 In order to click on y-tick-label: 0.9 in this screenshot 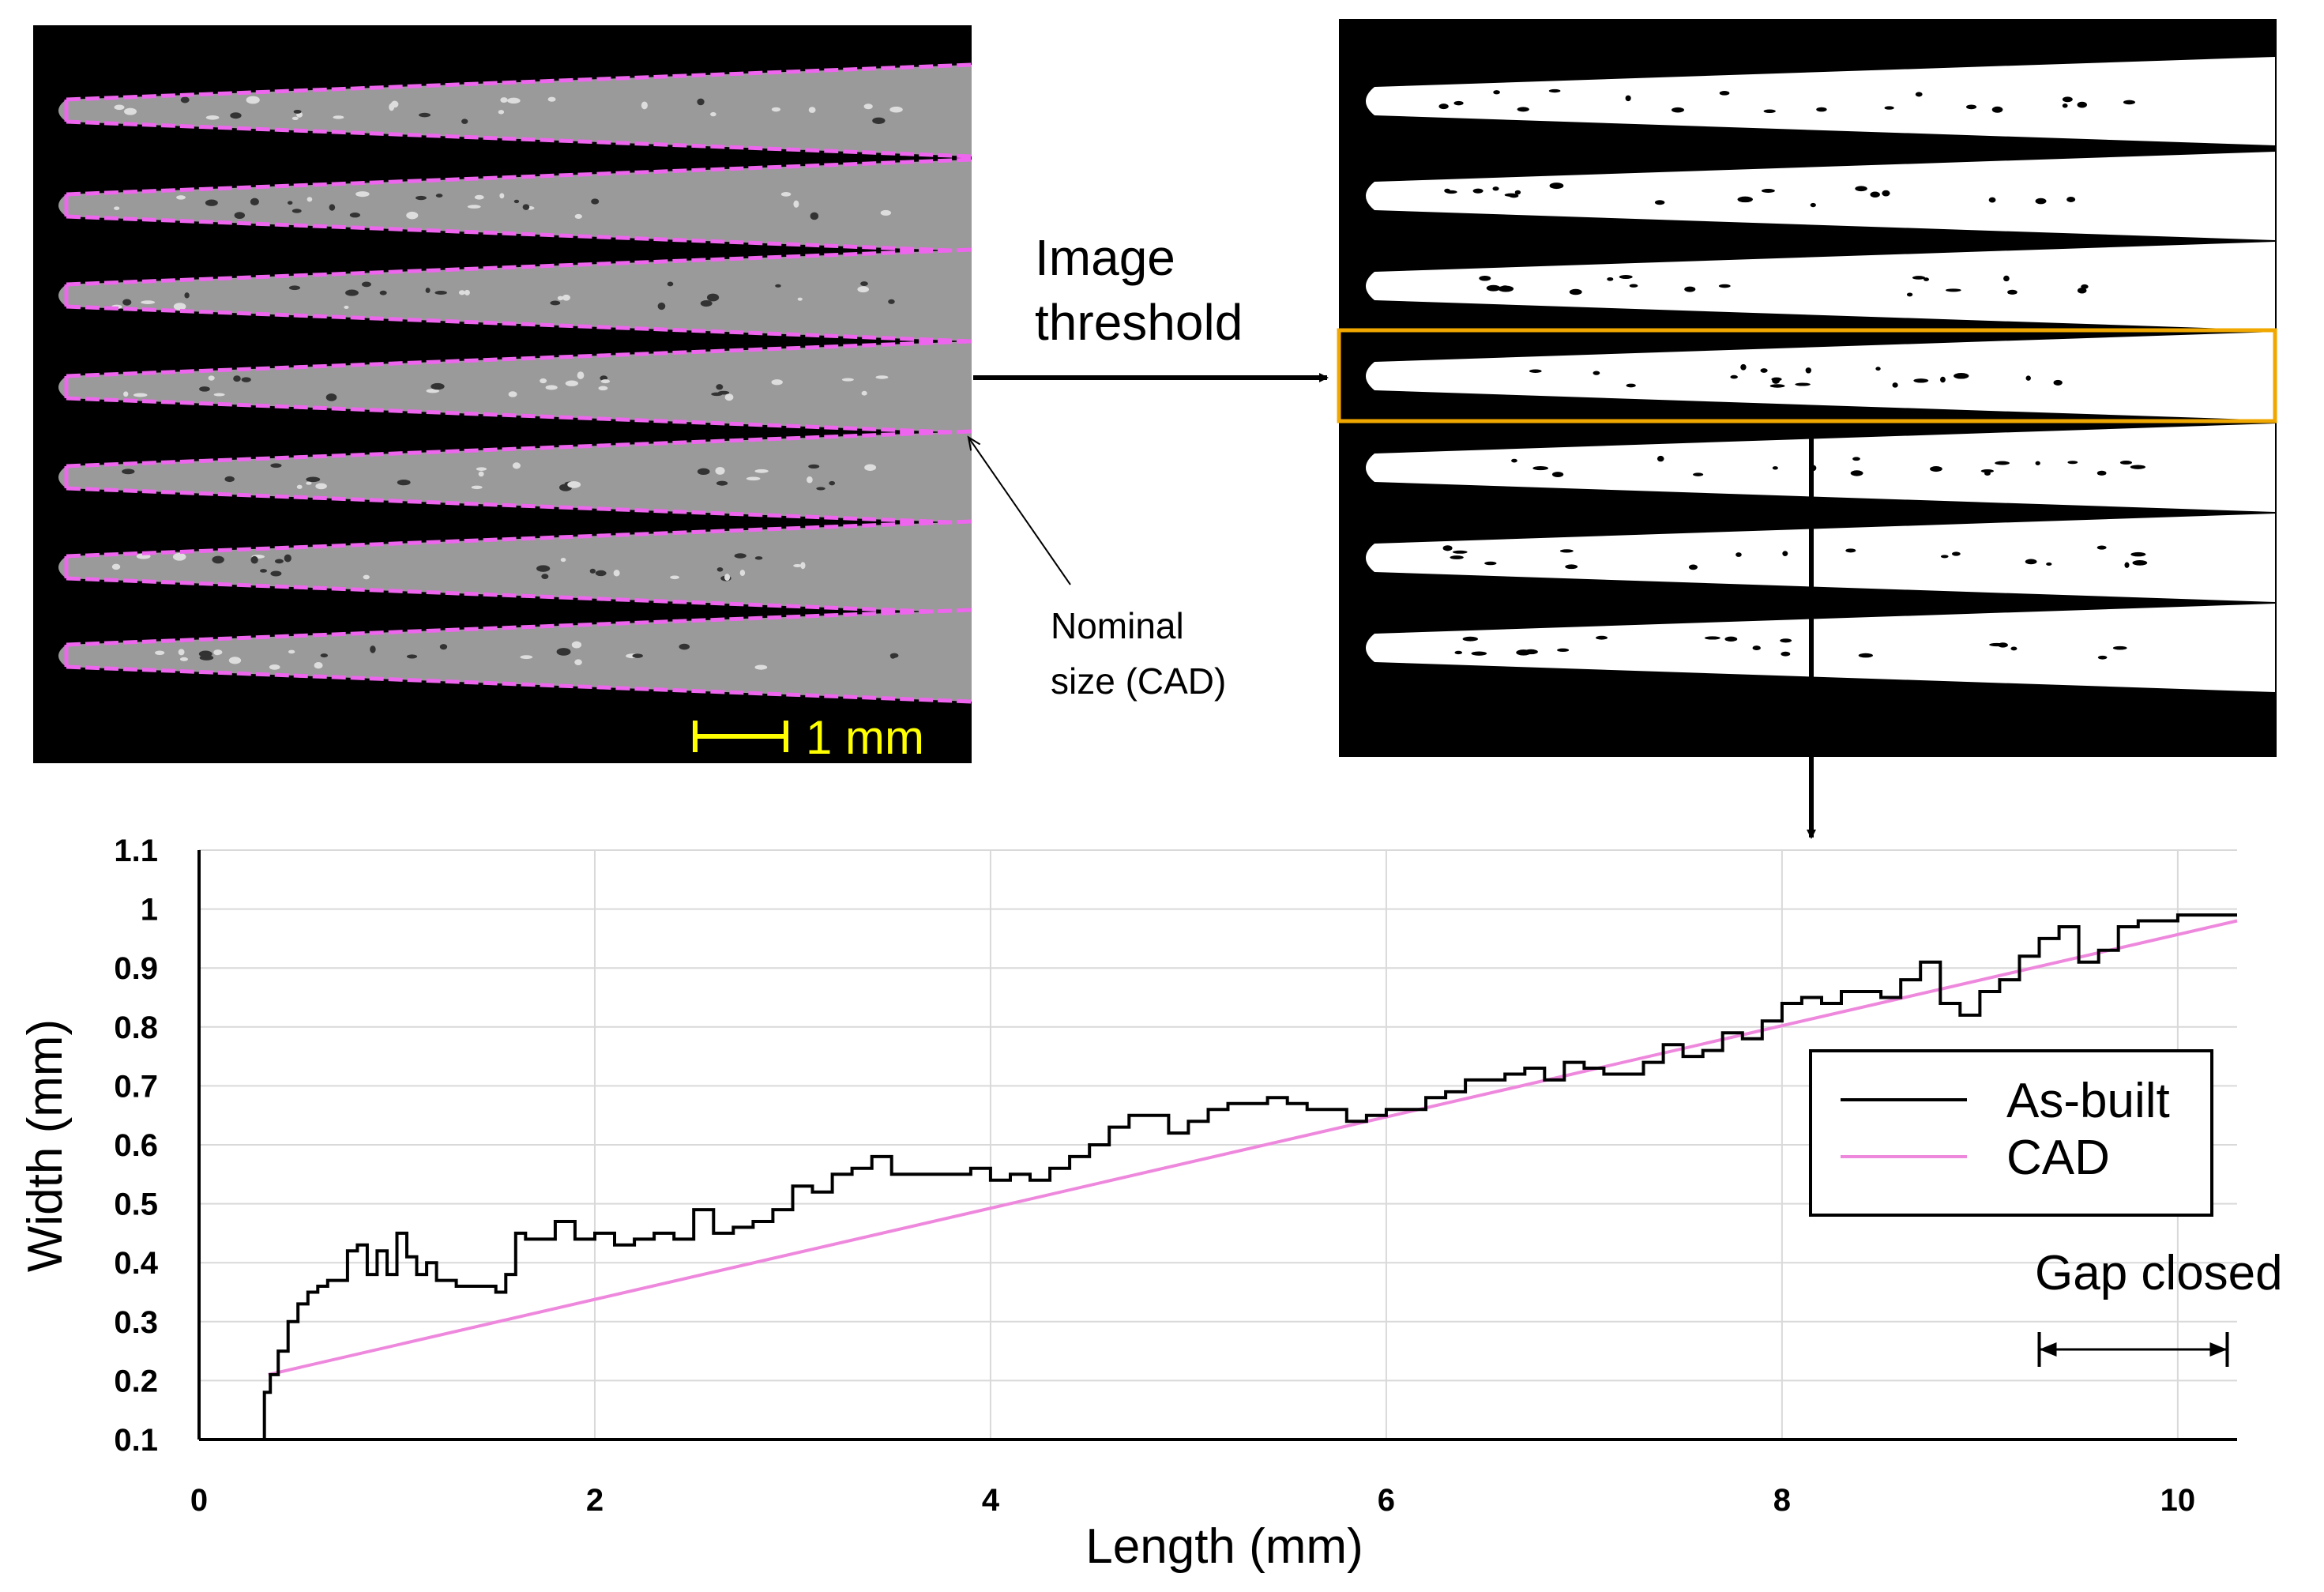, I will do `click(136, 968)`.